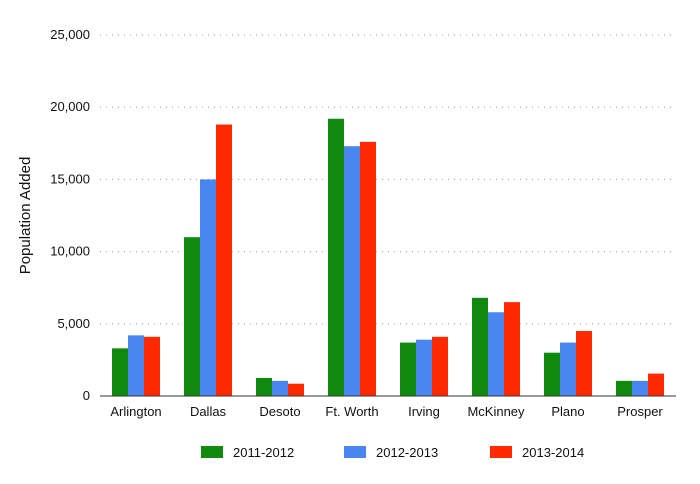  Describe the element at coordinates (152, 366) in the screenshot. I see `bar-arlington-2013-2014` at that location.